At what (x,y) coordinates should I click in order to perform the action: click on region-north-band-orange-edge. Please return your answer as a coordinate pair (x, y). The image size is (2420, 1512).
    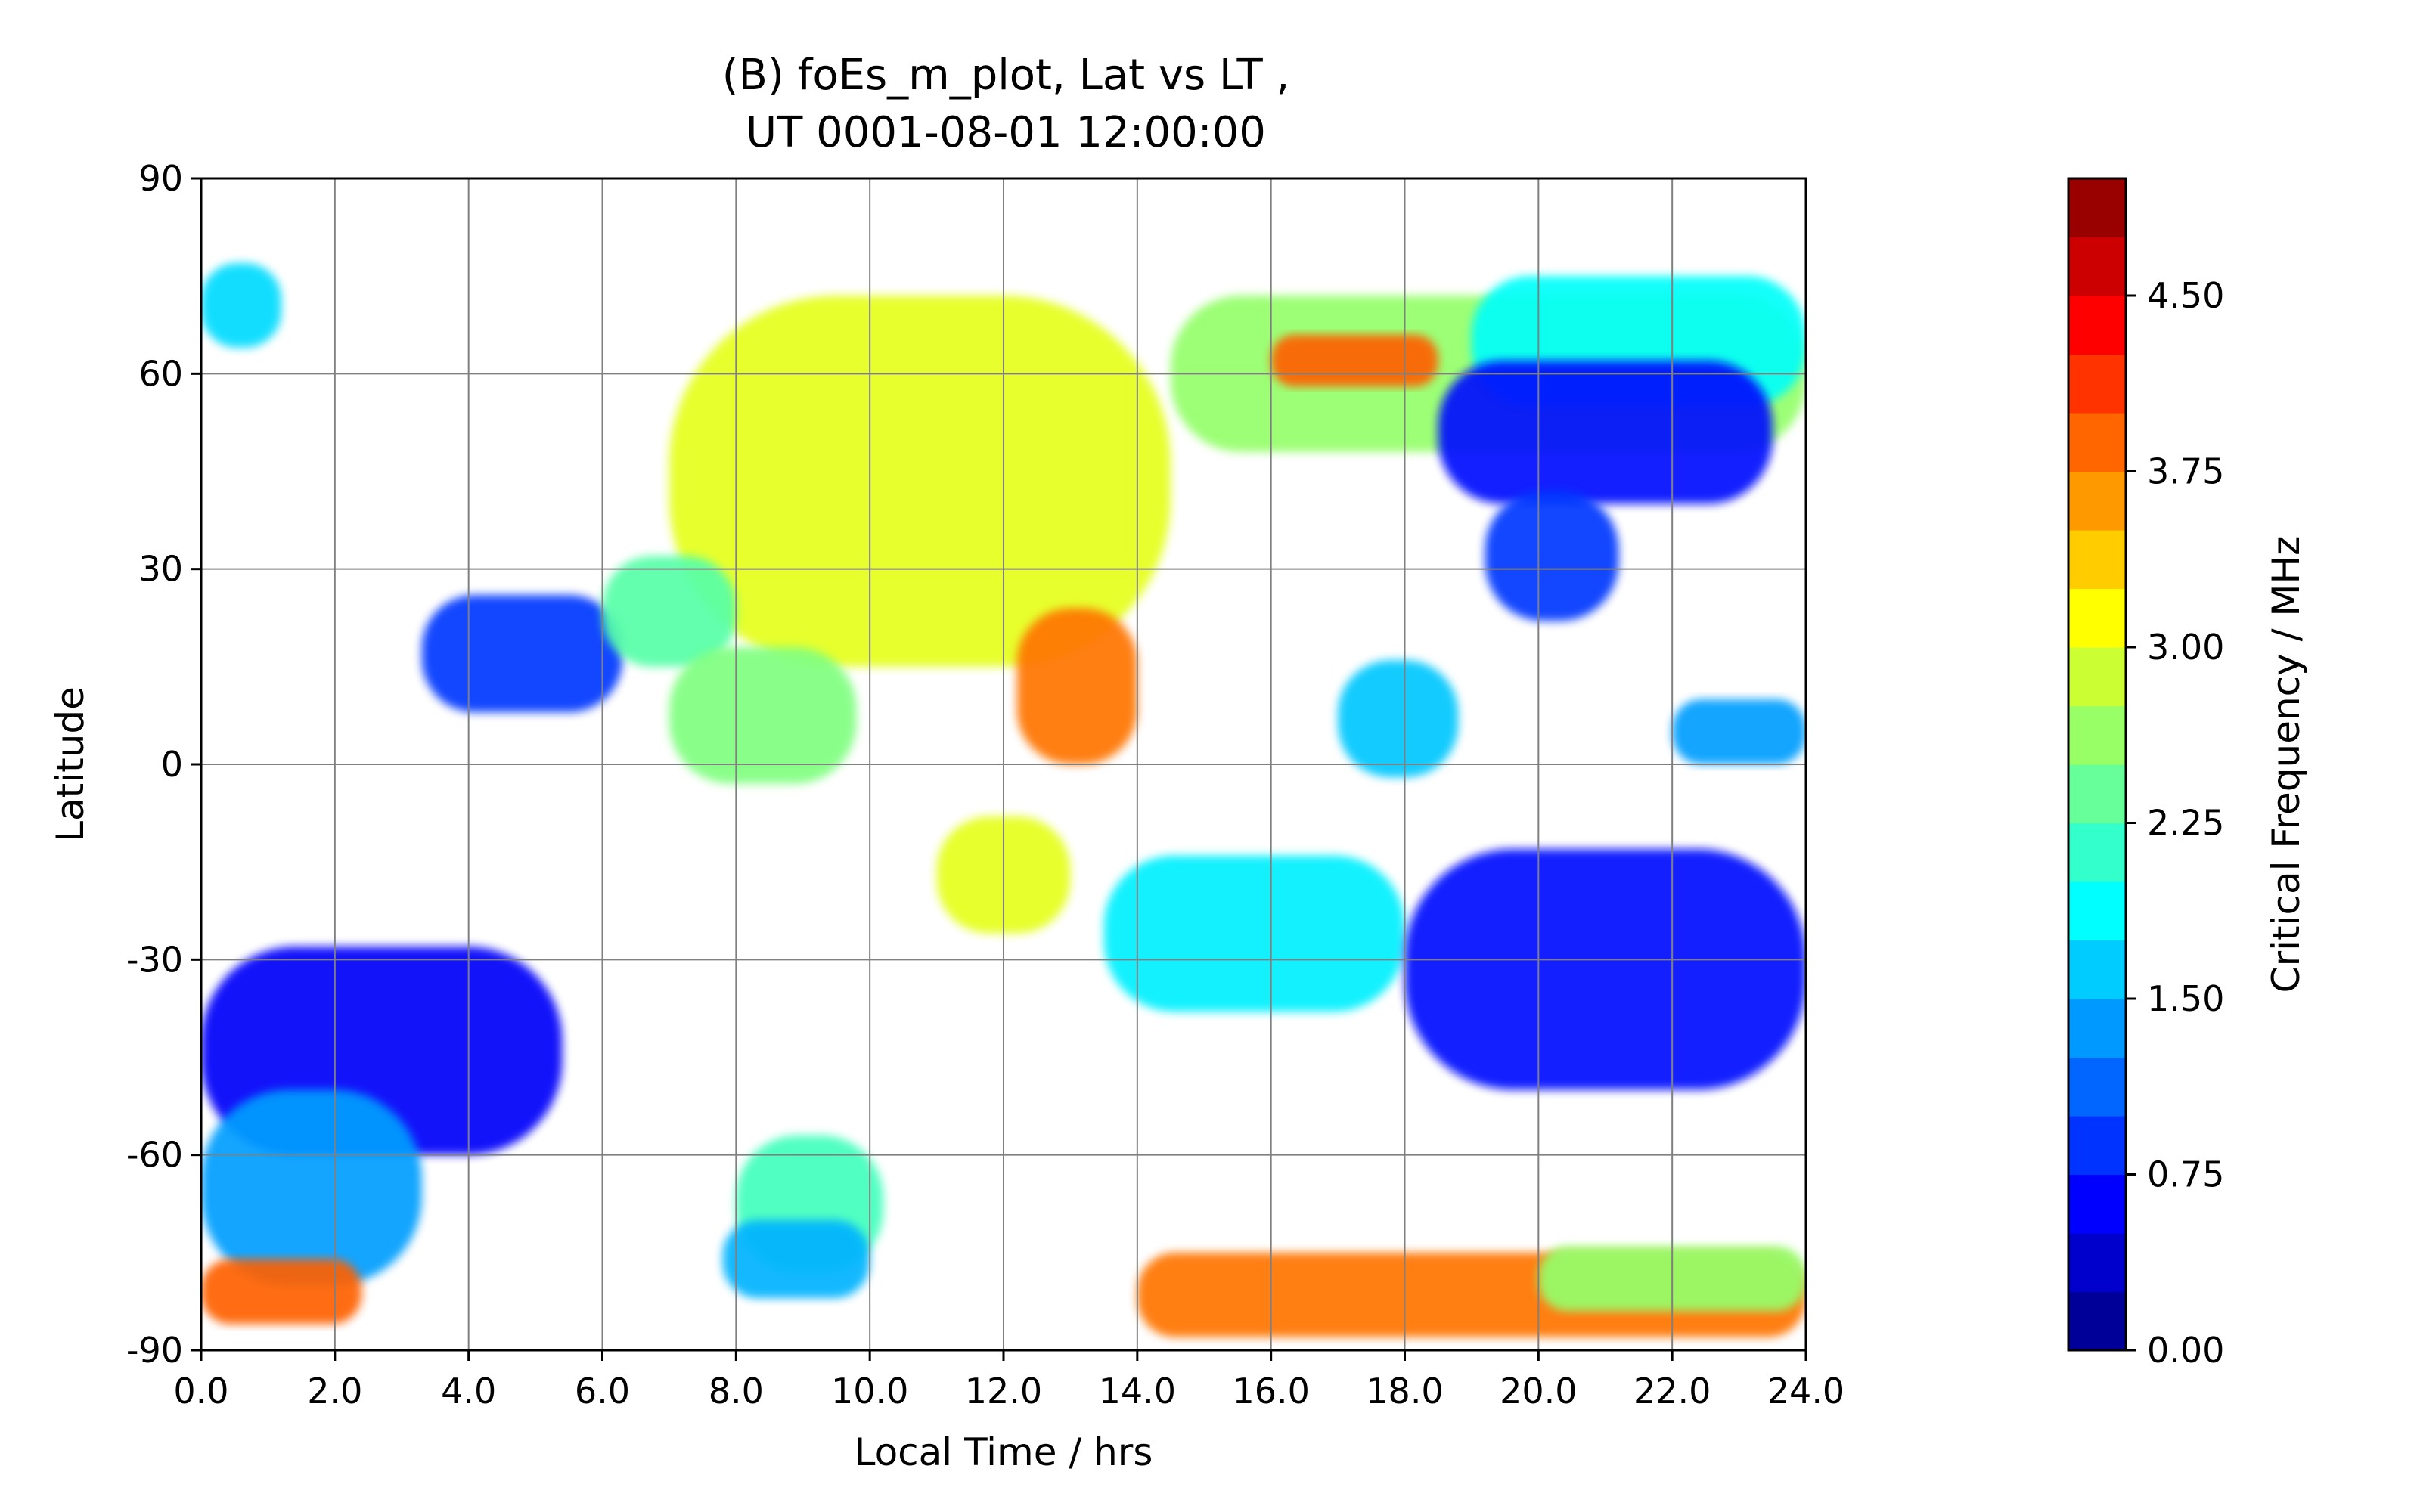
    Looking at the image, I should click on (1354, 360).